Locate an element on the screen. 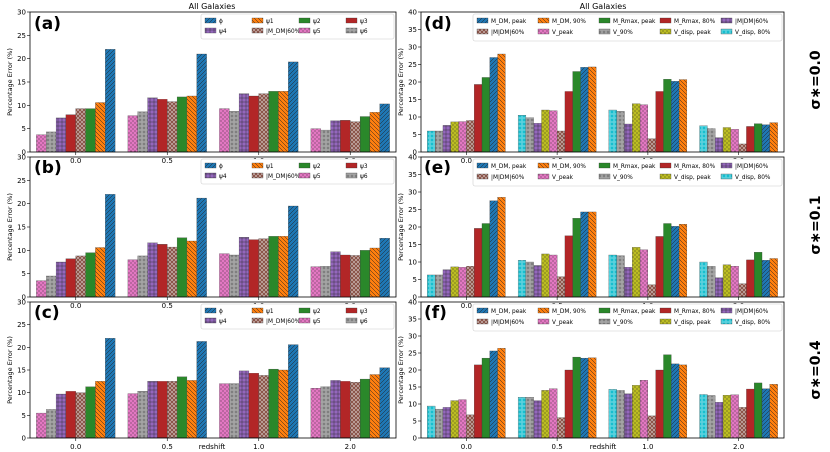 The width and height of the screenshot is (830, 452). legend-label: ϕ is located at coordinates (221, 167).